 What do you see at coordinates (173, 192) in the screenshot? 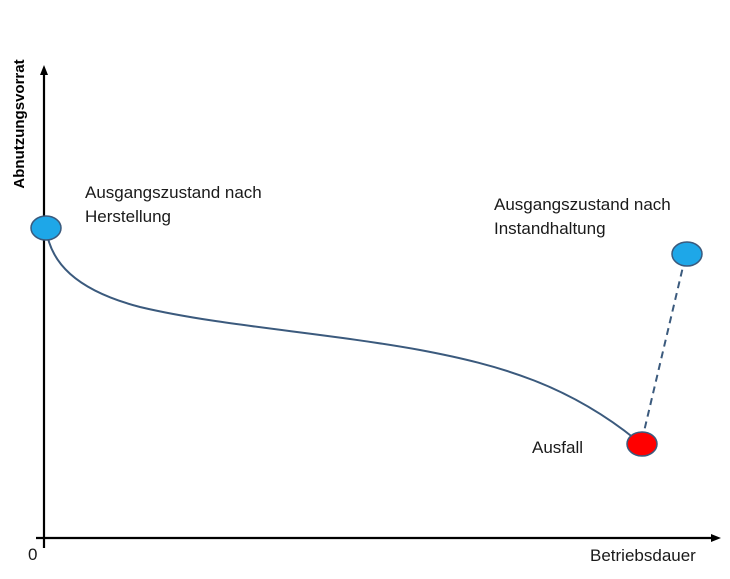
I see `start-point-label-line1: Ausgangszustand nach` at bounding box center [173, 192].